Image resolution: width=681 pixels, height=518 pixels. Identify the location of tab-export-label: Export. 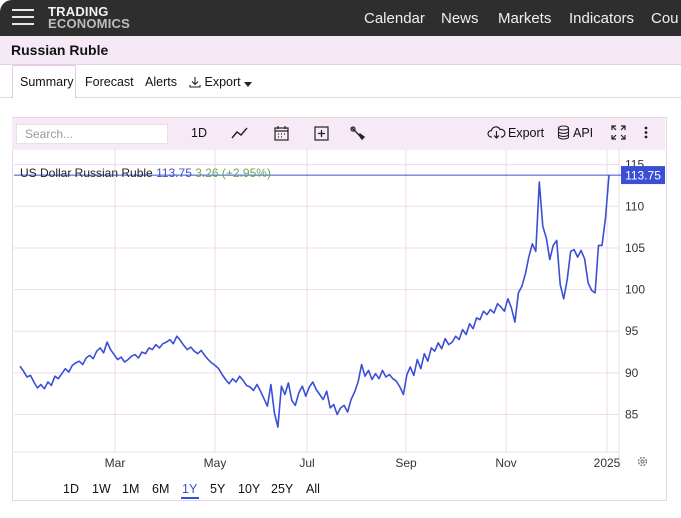
(222, 82).